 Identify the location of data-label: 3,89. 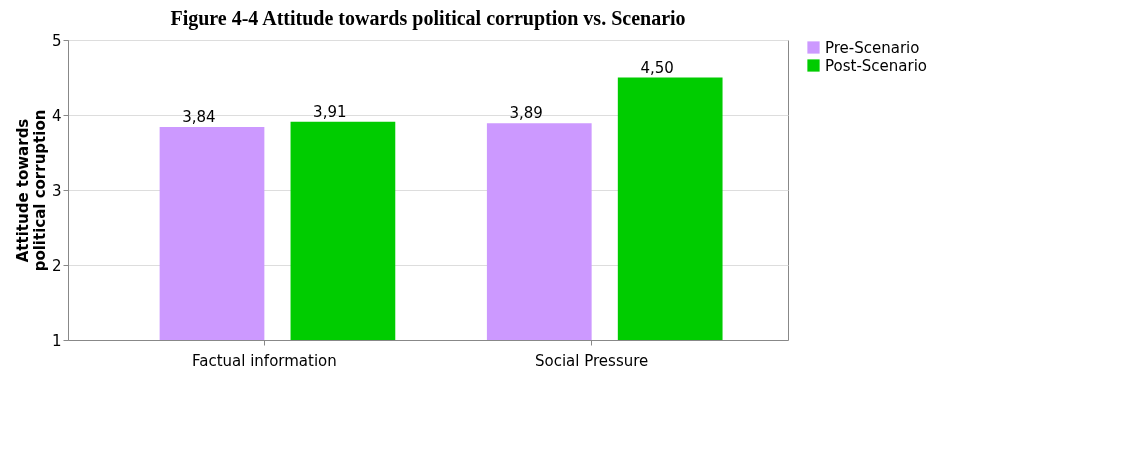
(526, 113).